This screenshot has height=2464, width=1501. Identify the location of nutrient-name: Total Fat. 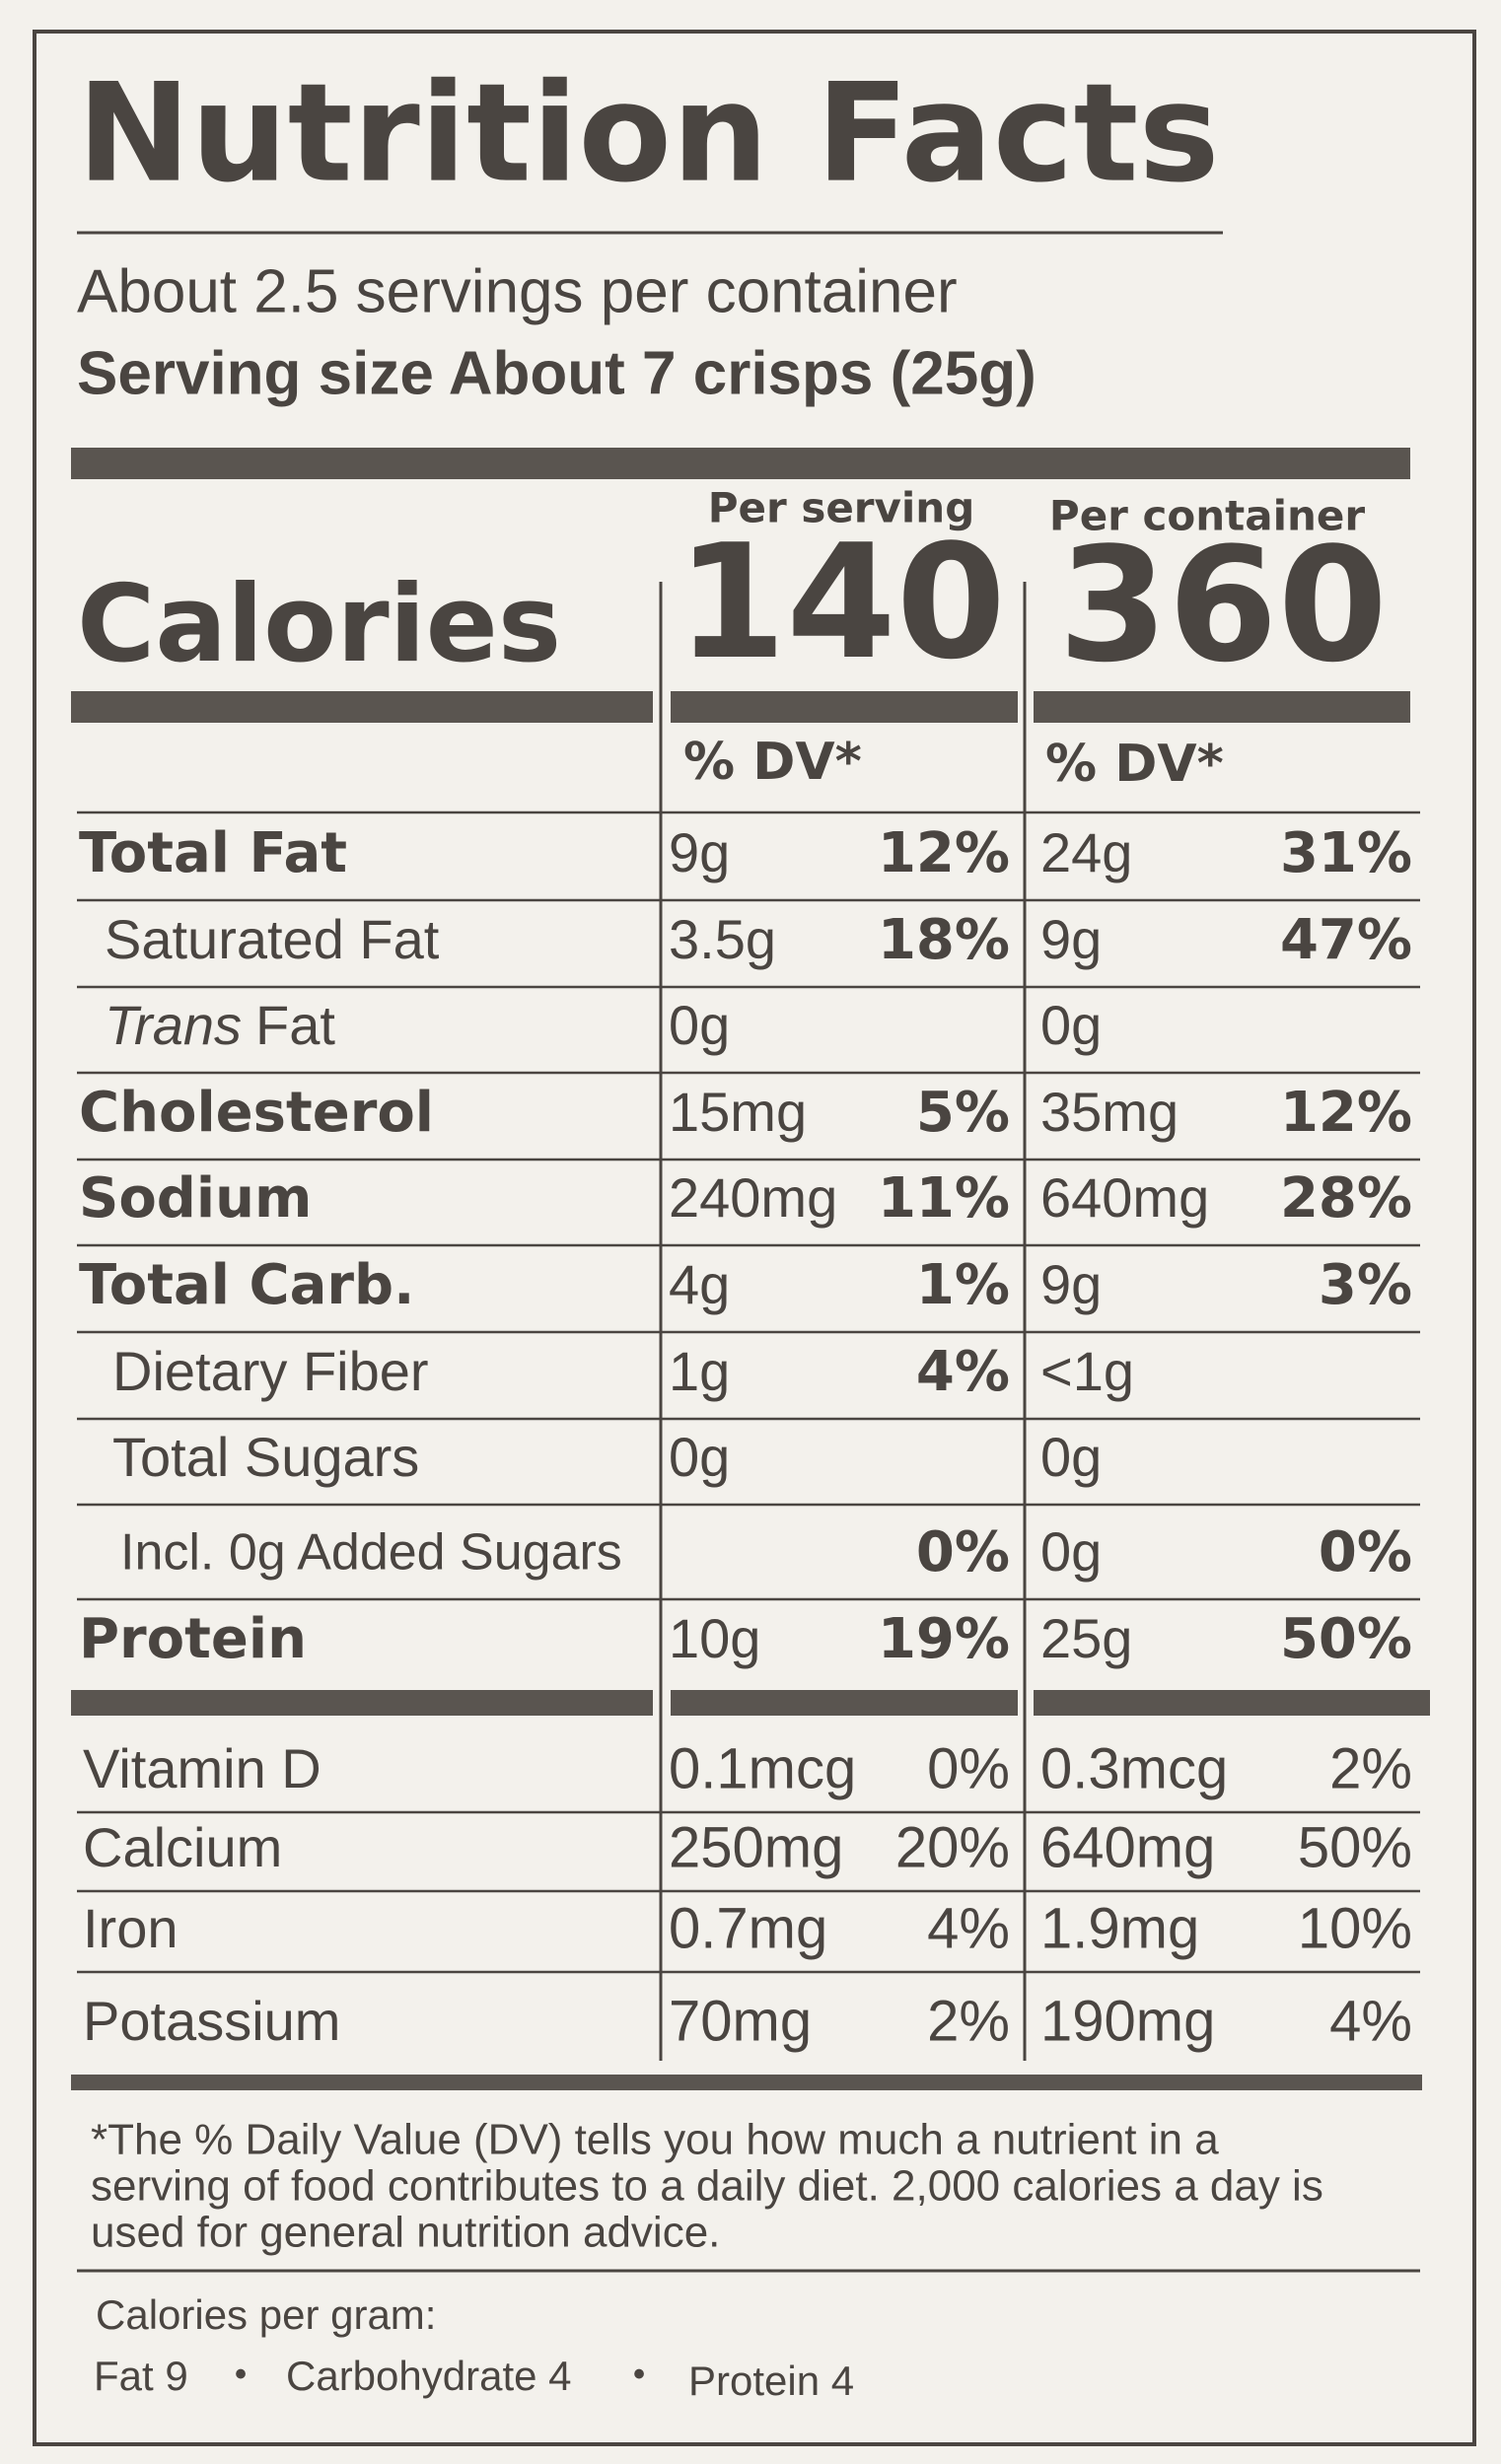
(213, 853).